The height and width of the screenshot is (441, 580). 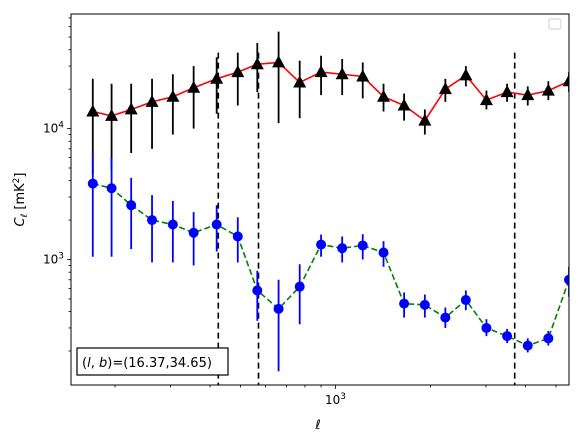 I want to click on y-tick-label: 103, so click(x=53, y=258).